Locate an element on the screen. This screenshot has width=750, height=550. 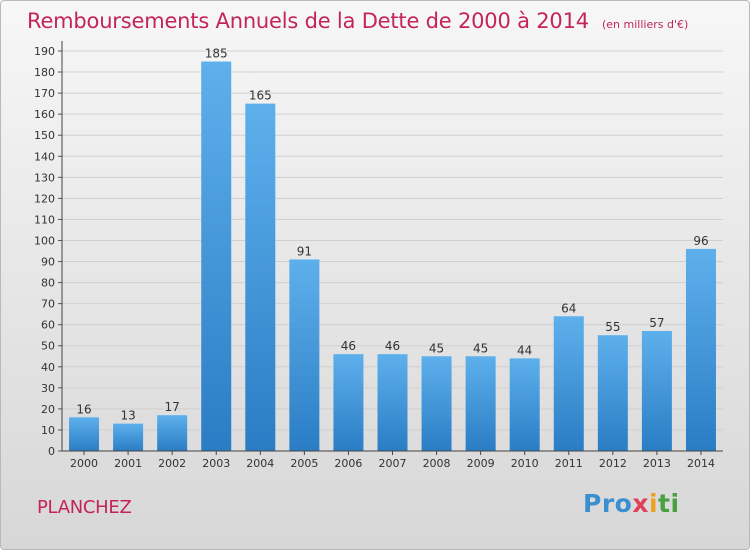
bar-2005 is located at coordinates (304, 355).